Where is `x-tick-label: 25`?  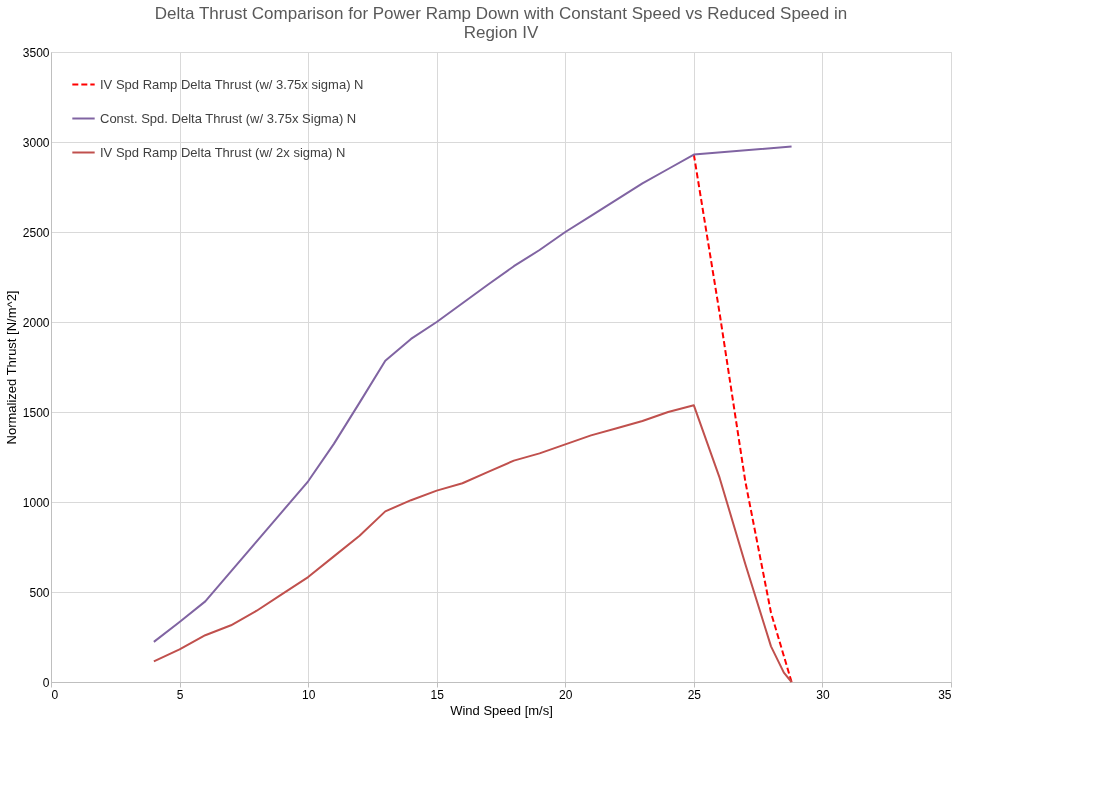
x-tick-label: 25 is located at coordinates (694, 694).